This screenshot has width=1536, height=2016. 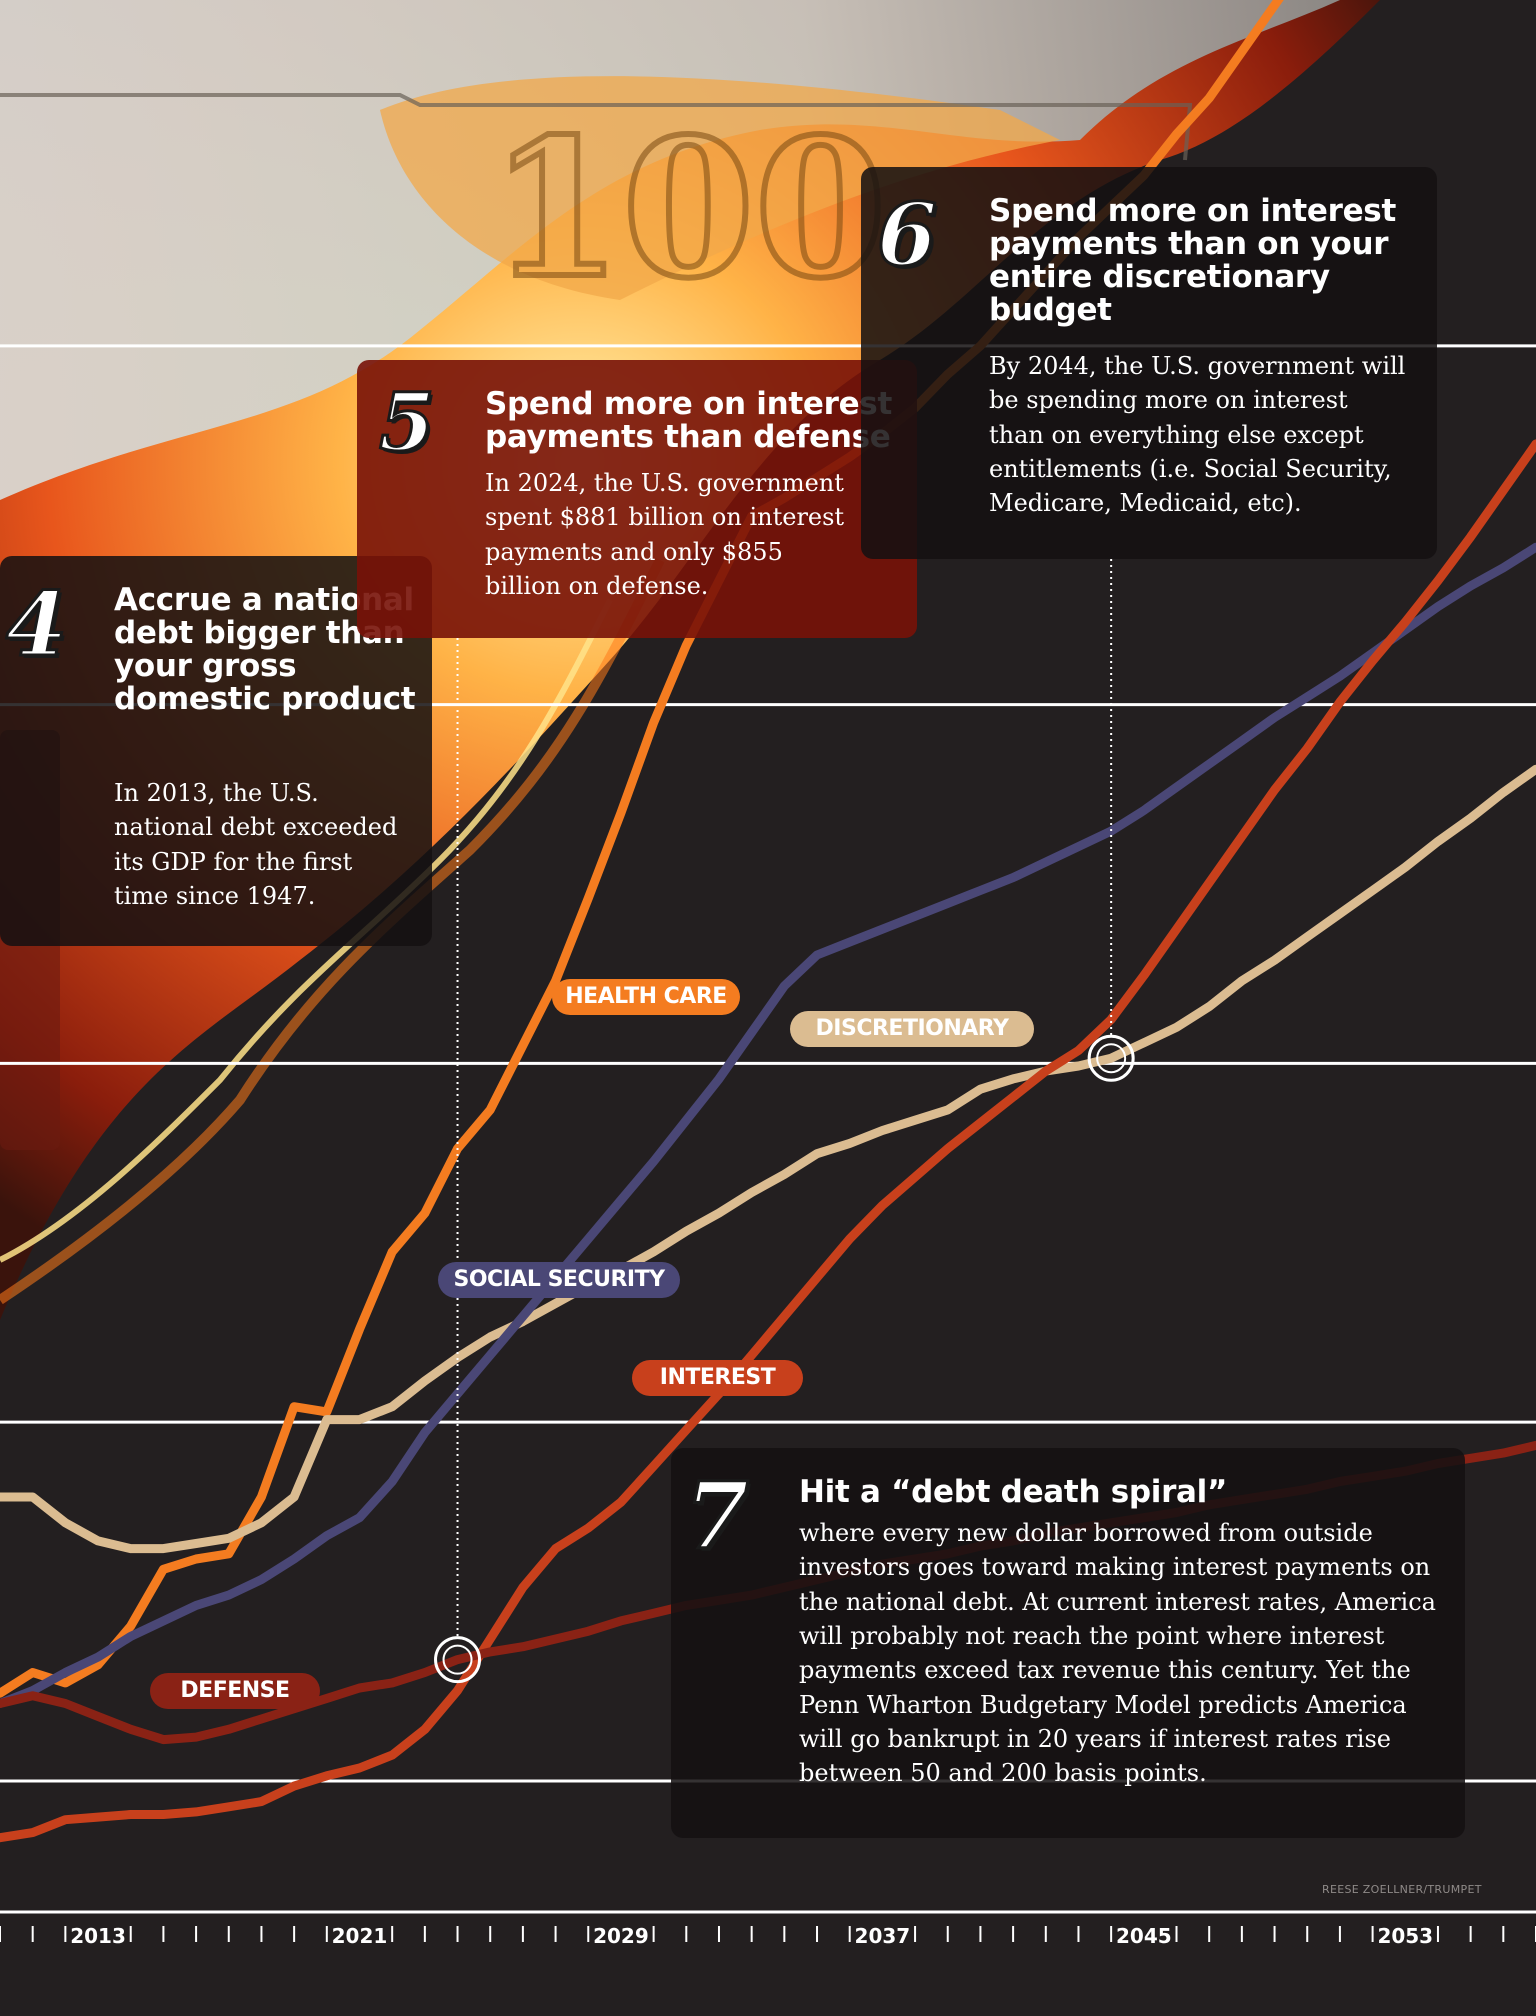 I want to click on milestone-7-number: 7, so click(x=716, y=1516).